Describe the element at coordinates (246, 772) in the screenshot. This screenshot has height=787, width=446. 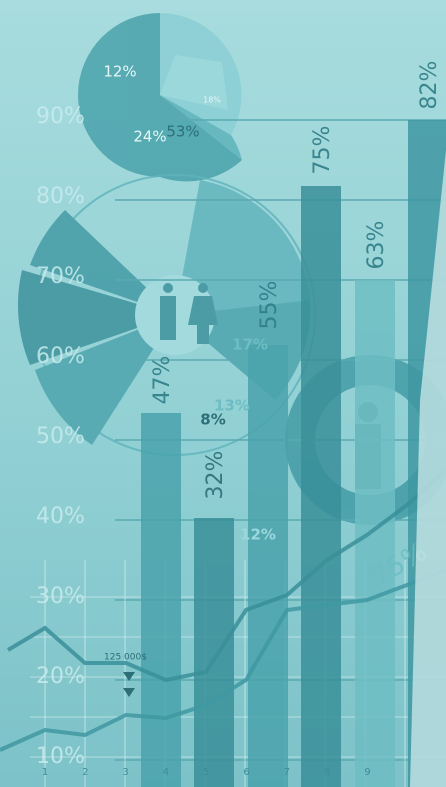
I see `x-axis-label: 6` at that location.